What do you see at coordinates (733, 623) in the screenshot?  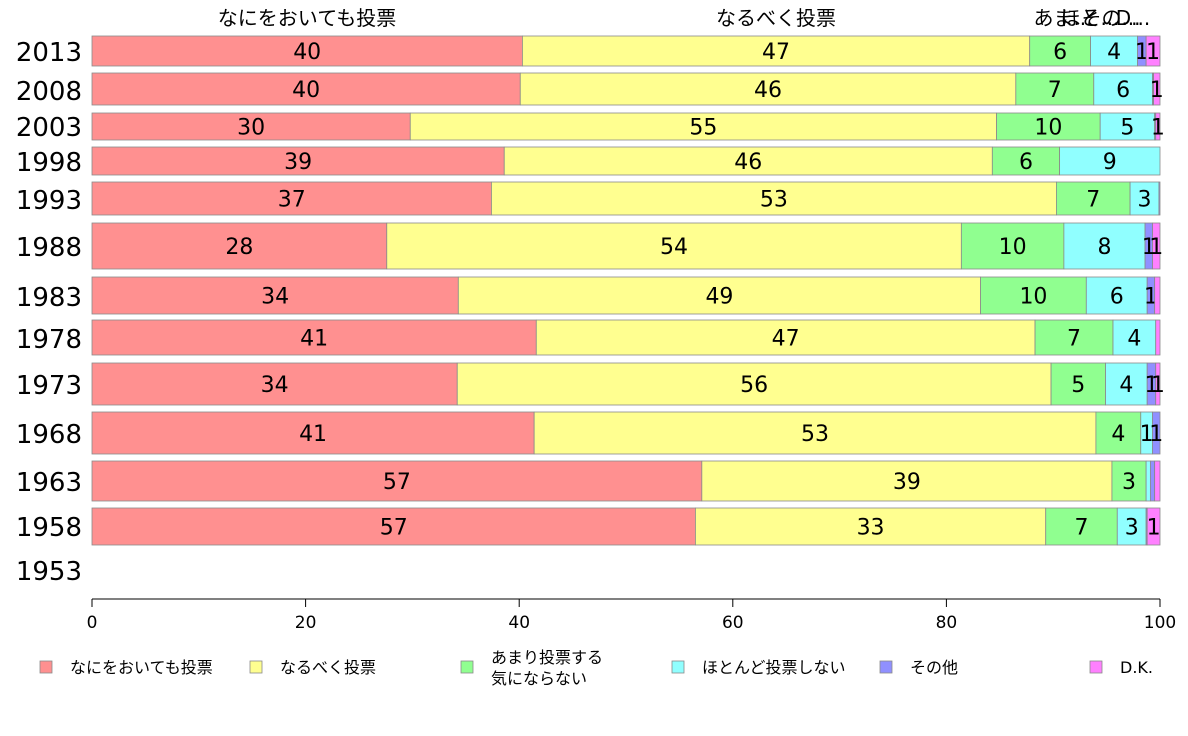 I see `x-tick-label-60: 60` at bounding box center [733, 623].